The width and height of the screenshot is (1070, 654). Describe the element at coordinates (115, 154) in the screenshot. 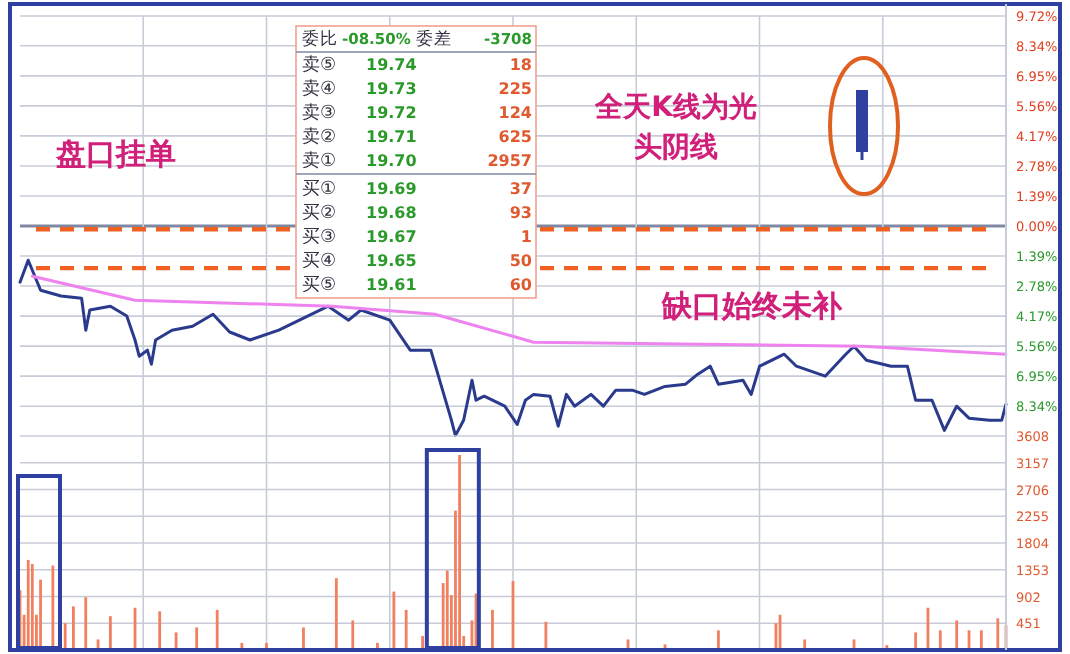

I see `annotation: 盘口挂单` at that location.